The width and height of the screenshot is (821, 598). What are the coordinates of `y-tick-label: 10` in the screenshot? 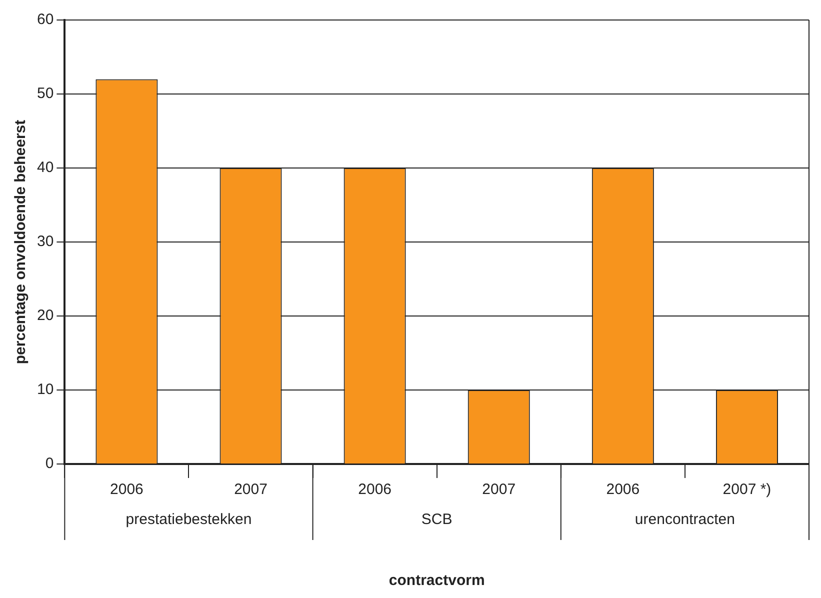 It's located at (45, 389).